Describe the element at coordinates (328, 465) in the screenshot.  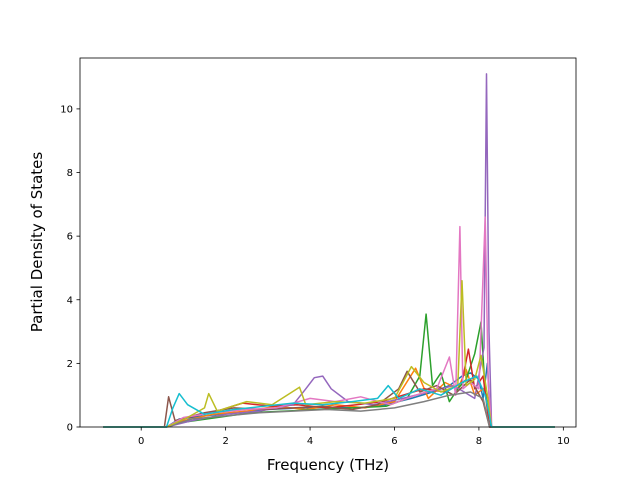
I see `x-axis-label: Frequency (THz)` at that location.